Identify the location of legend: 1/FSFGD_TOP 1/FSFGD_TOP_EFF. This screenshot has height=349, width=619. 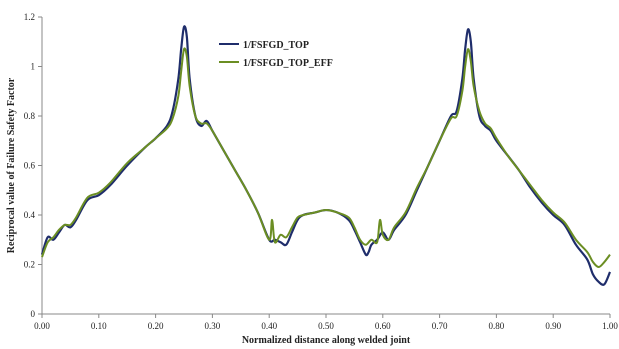
(276, 54).